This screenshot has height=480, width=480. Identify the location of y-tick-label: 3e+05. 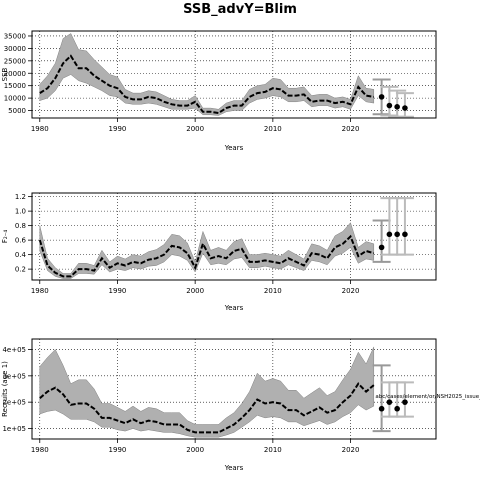
(14, 376).